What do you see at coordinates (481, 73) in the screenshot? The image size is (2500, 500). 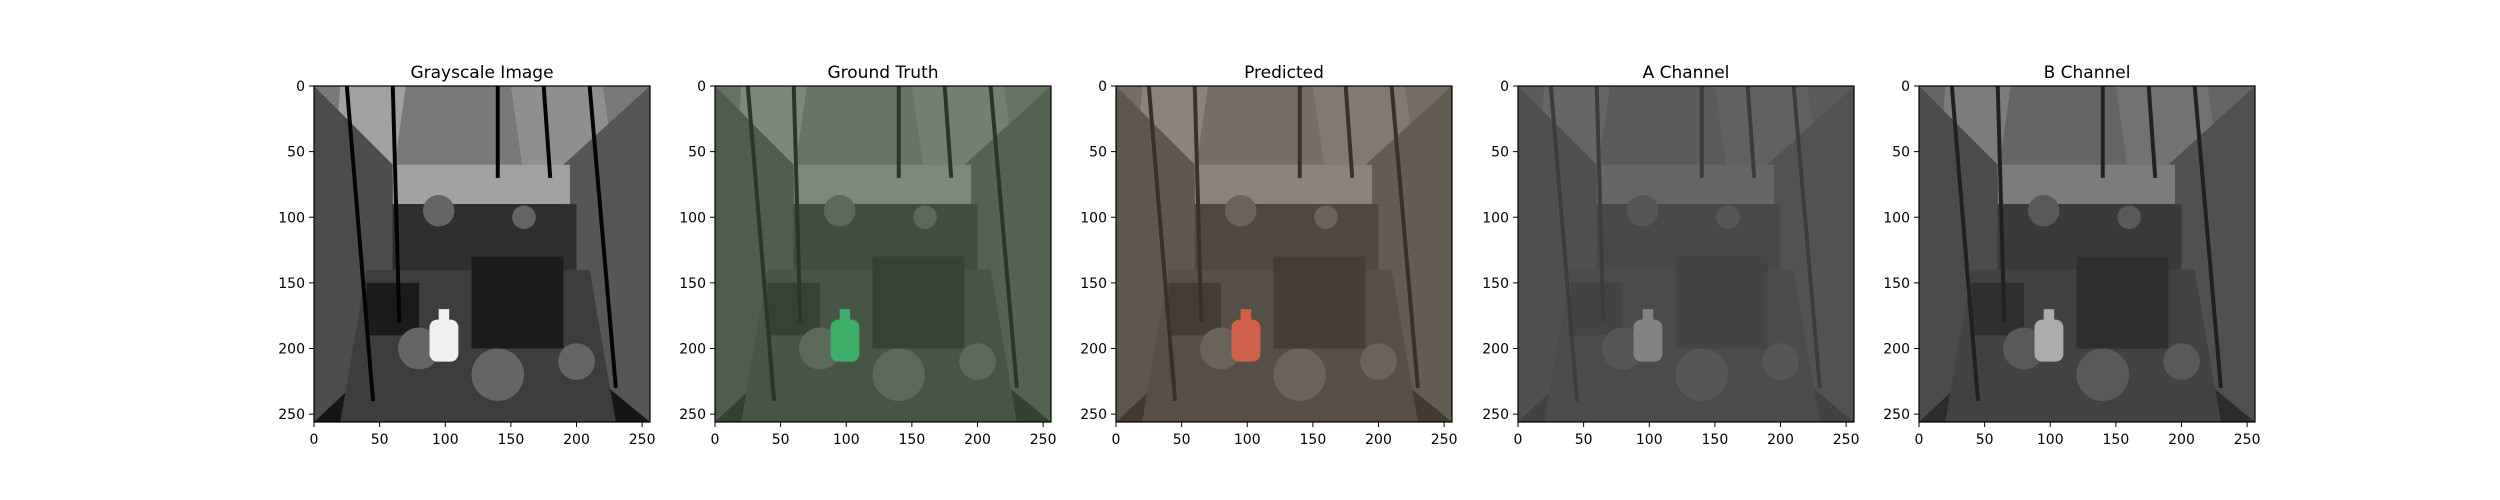 I see `panel-title: Grayscale Image` at bounding box center [481, 73].